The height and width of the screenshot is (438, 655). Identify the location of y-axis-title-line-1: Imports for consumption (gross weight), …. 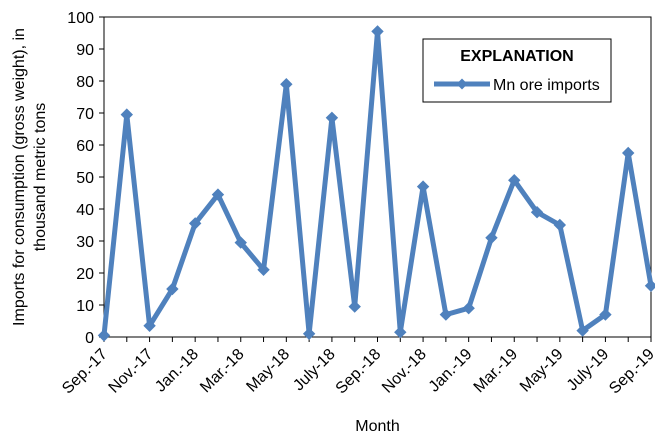
(19, 177).